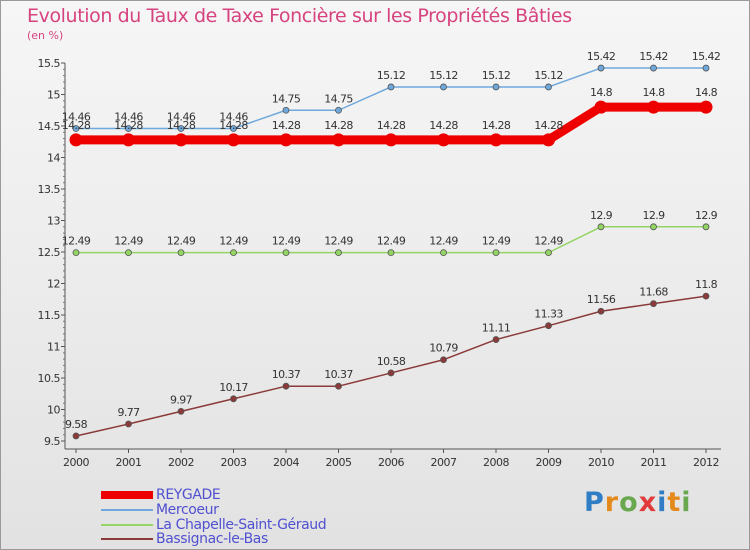 This screenshot has width=750, height=550. I want to click on x-tick-label: 2005, so click(339, 462).